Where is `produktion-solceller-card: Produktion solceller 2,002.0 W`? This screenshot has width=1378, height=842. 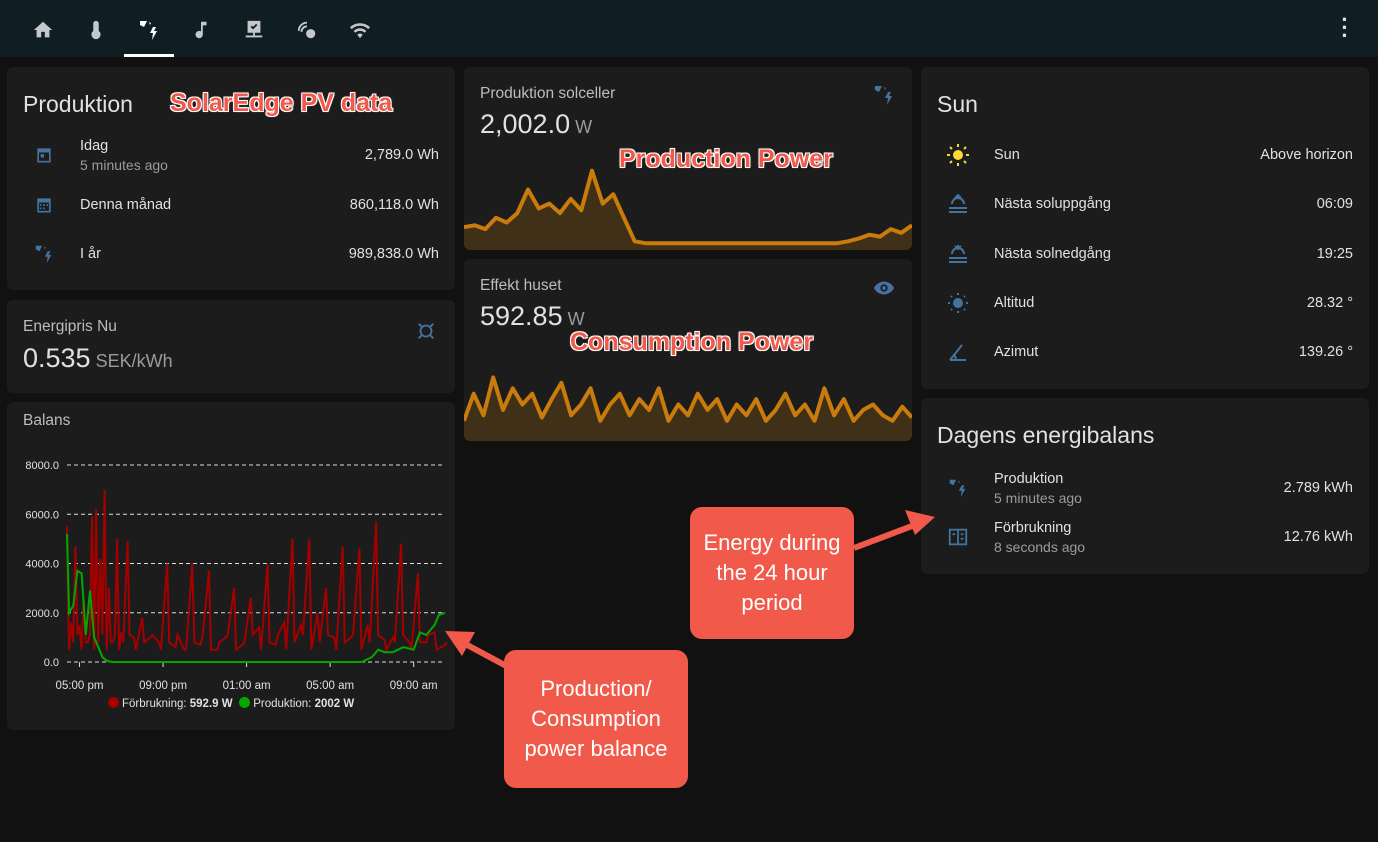
produktion-solceller-card: Produktion solceller 2,002.0 W is located at coordinates (688, 158).